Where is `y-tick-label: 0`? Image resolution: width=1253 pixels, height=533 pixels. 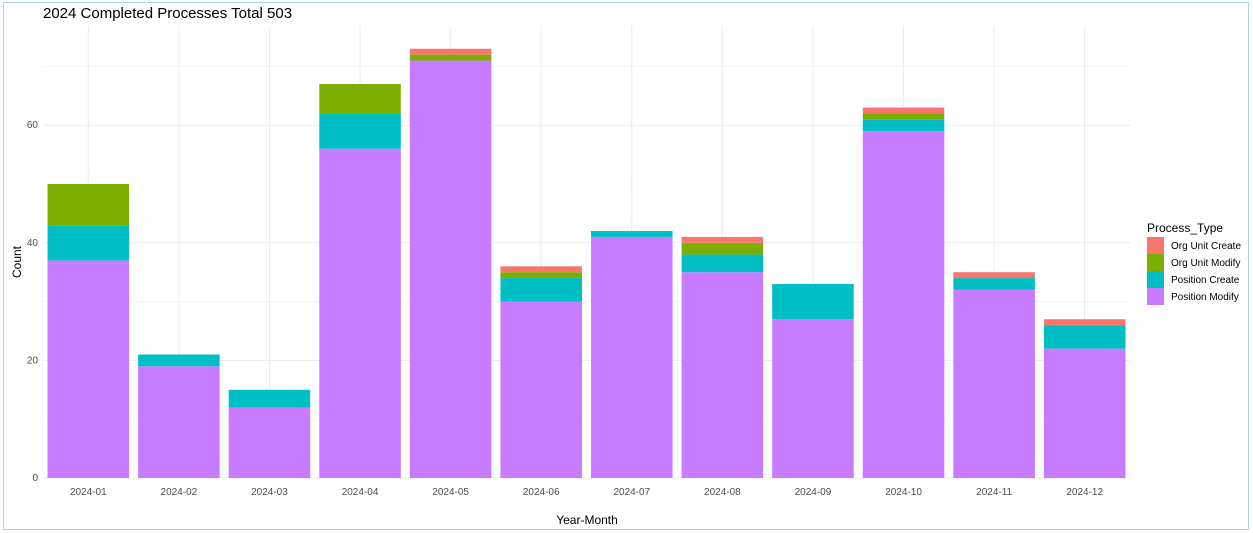
y-tick-label: 0 is located at coordinates (35, 478).